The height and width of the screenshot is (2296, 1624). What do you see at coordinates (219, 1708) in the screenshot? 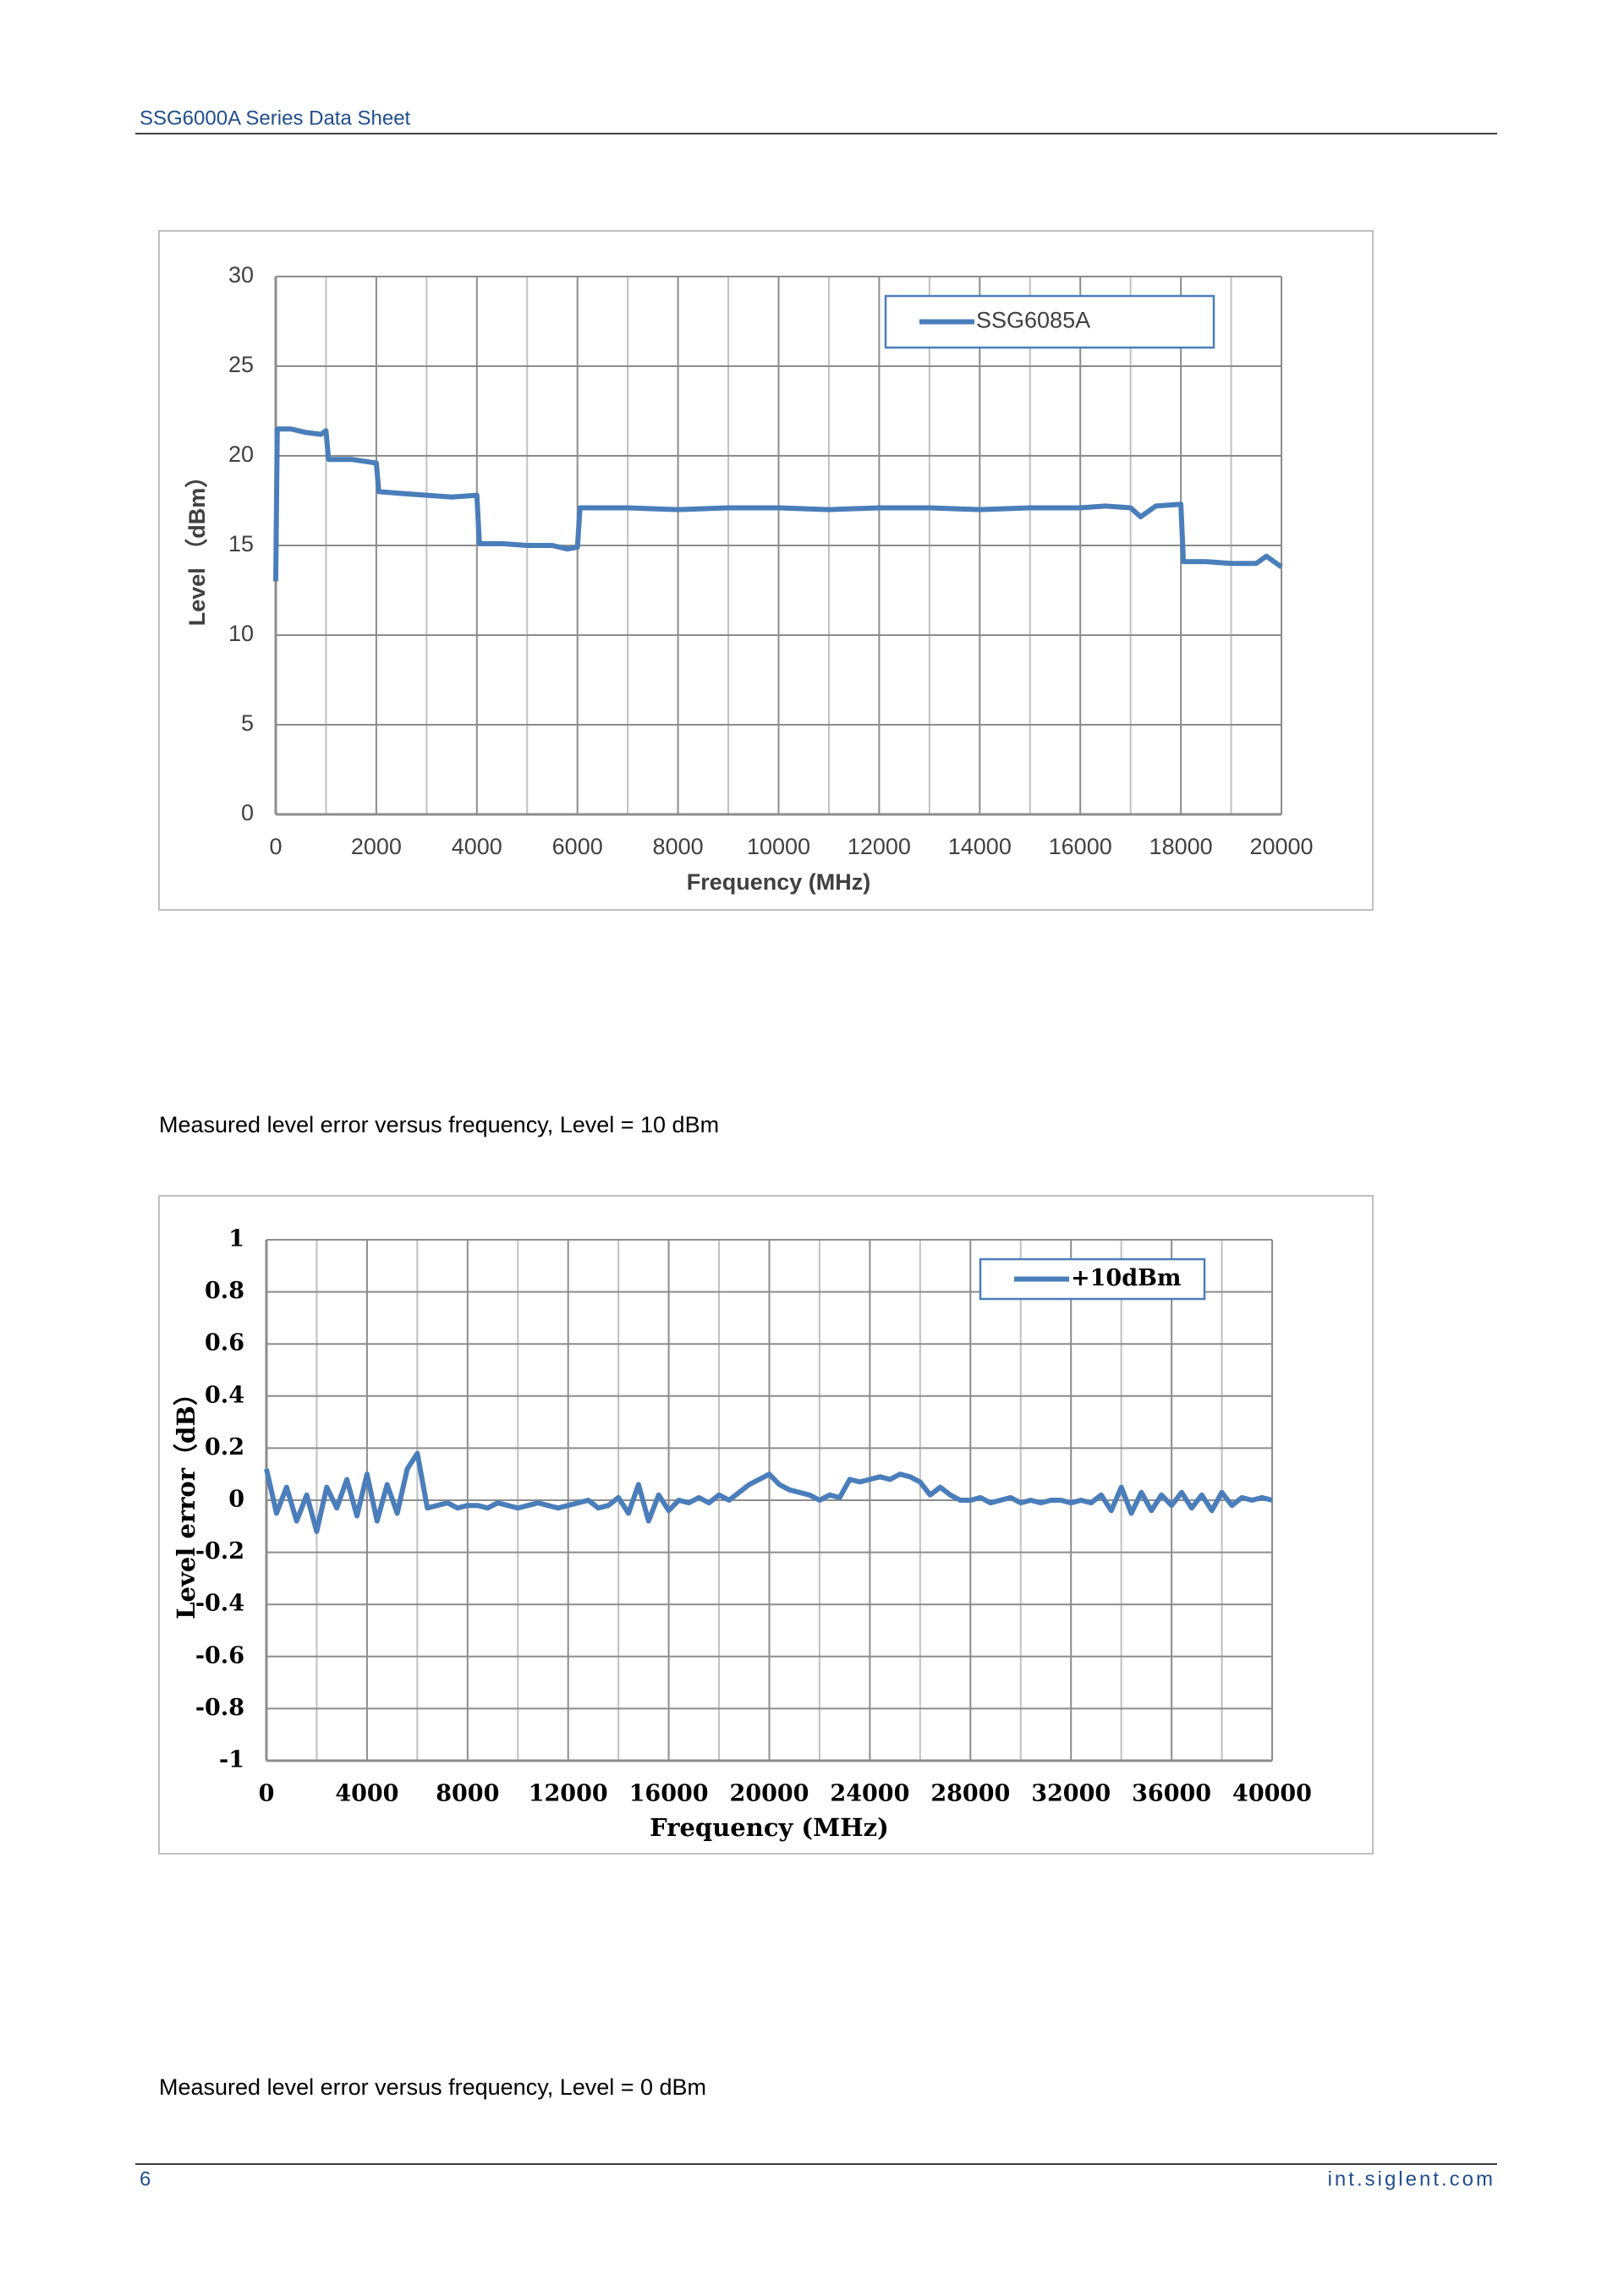
I see `y-tick-label: -0.8` at bounding box center [219, 1708].